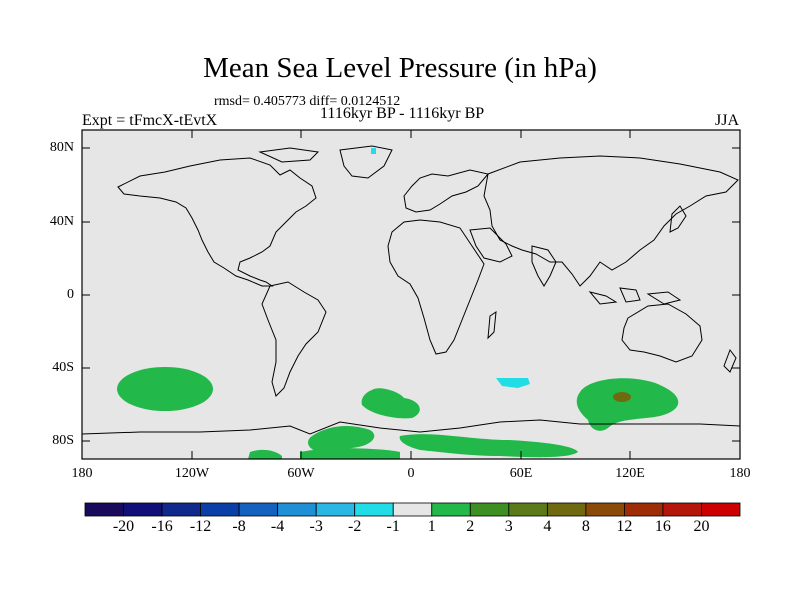 The image size is (800, 600). What do you see at coordinates (123, 526) in the screenshot?
I see `colorbar-label: -20` at bounding box center [123, 526].